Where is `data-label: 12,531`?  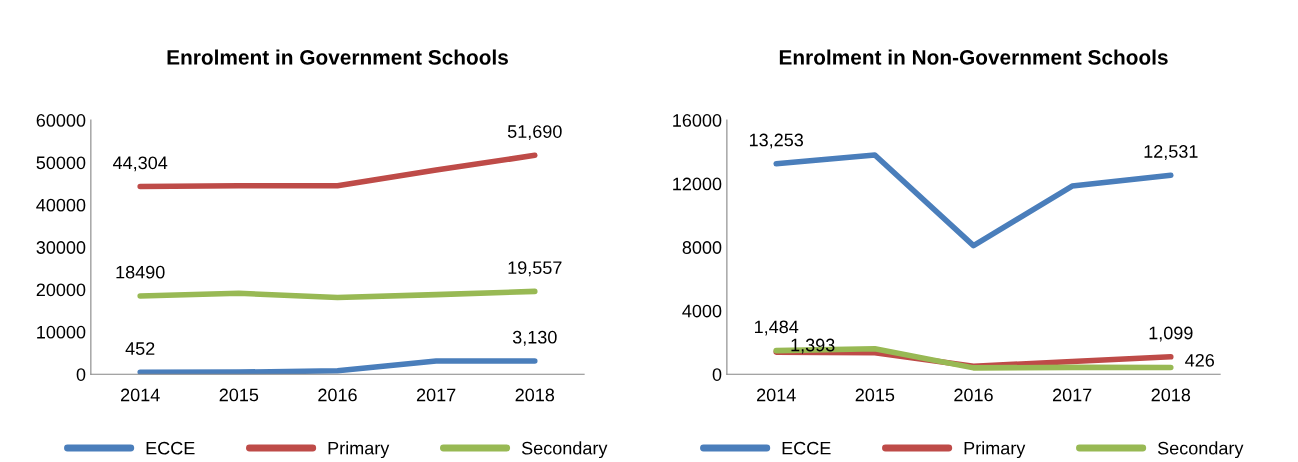
data-label: 12,531 is located at coordinates (1171, 152).